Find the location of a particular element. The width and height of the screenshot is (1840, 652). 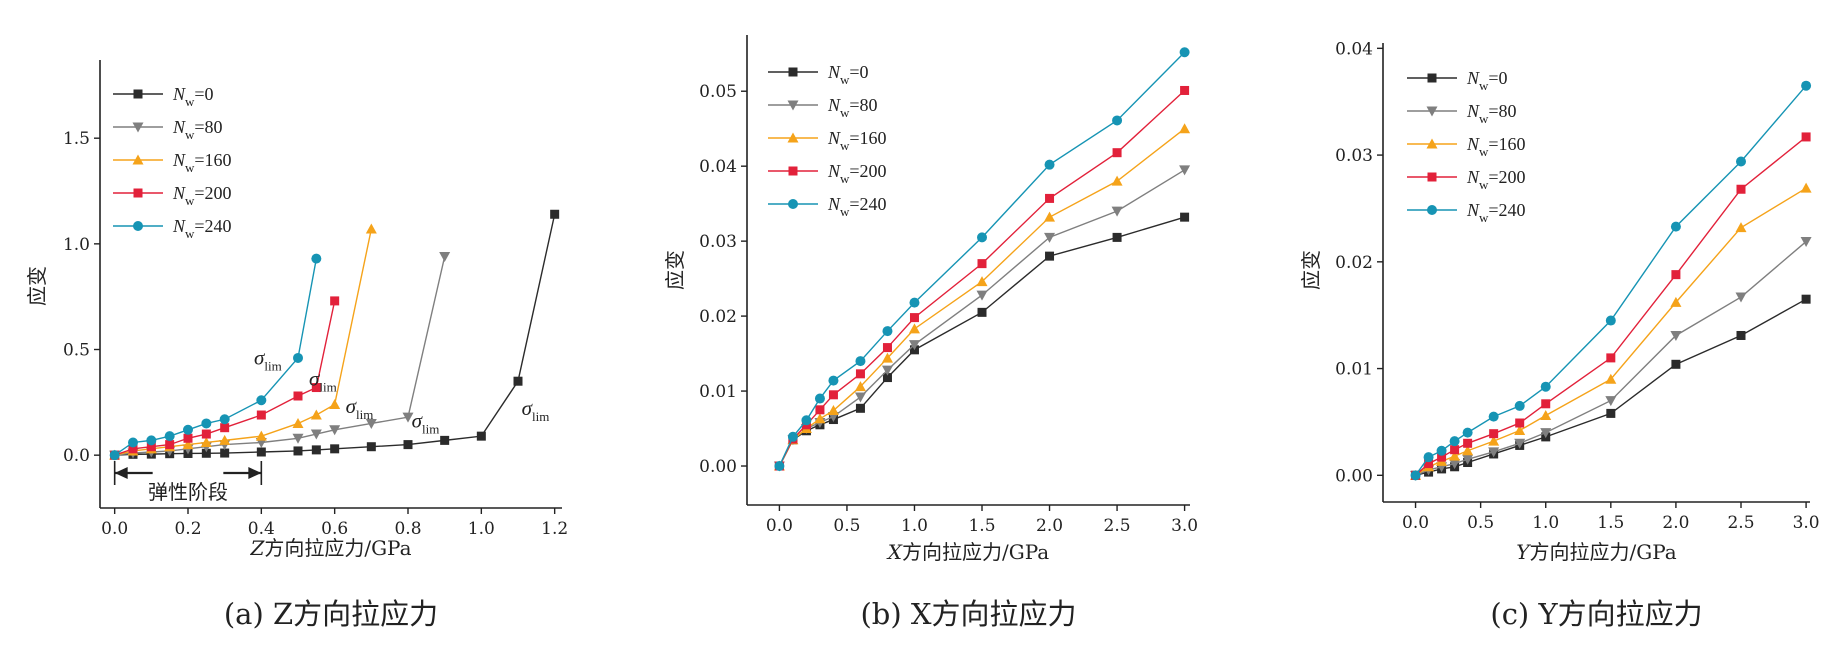

x-tick-label: 0.5 is located at coordinates (1480, 523).